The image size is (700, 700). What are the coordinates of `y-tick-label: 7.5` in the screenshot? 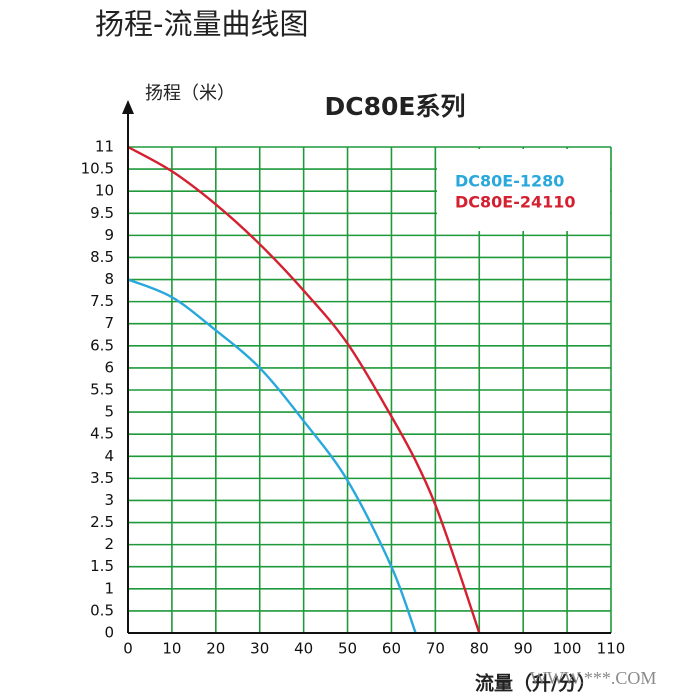 It's located at (102, 301).